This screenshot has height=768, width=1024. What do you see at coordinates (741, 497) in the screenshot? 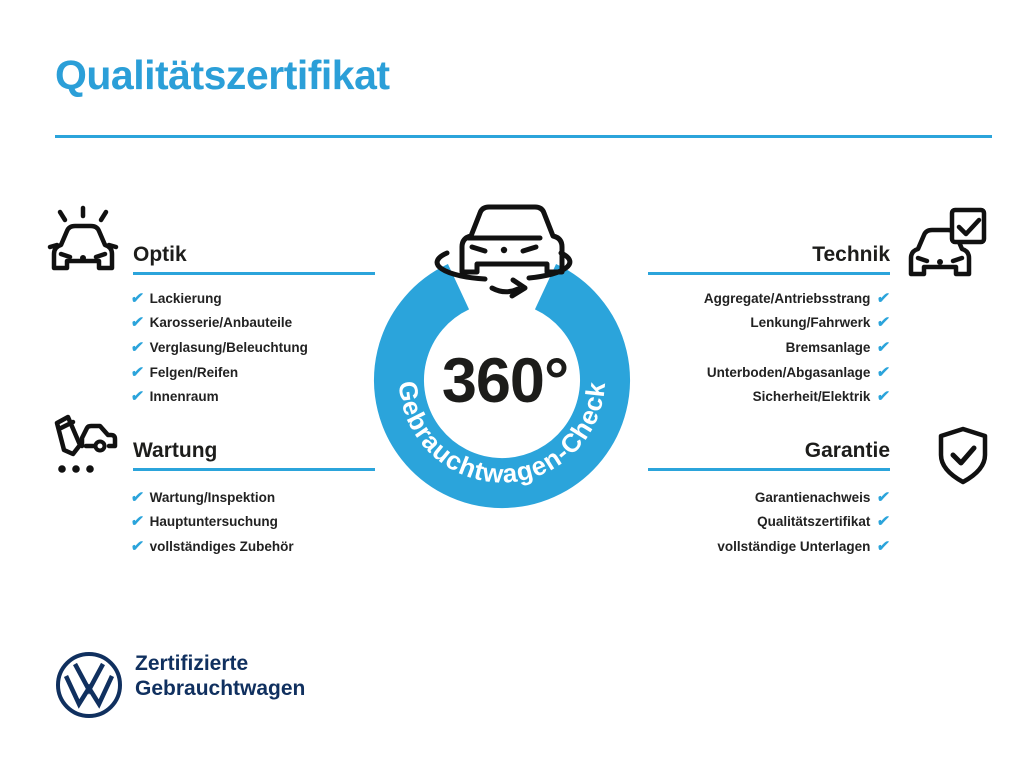
I see `check-item: Garantienachweis ✔` at bounding box center [741, 497].